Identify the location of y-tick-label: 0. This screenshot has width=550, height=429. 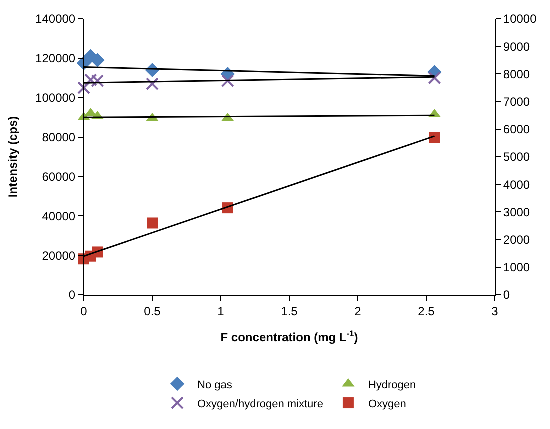
(72, 295).